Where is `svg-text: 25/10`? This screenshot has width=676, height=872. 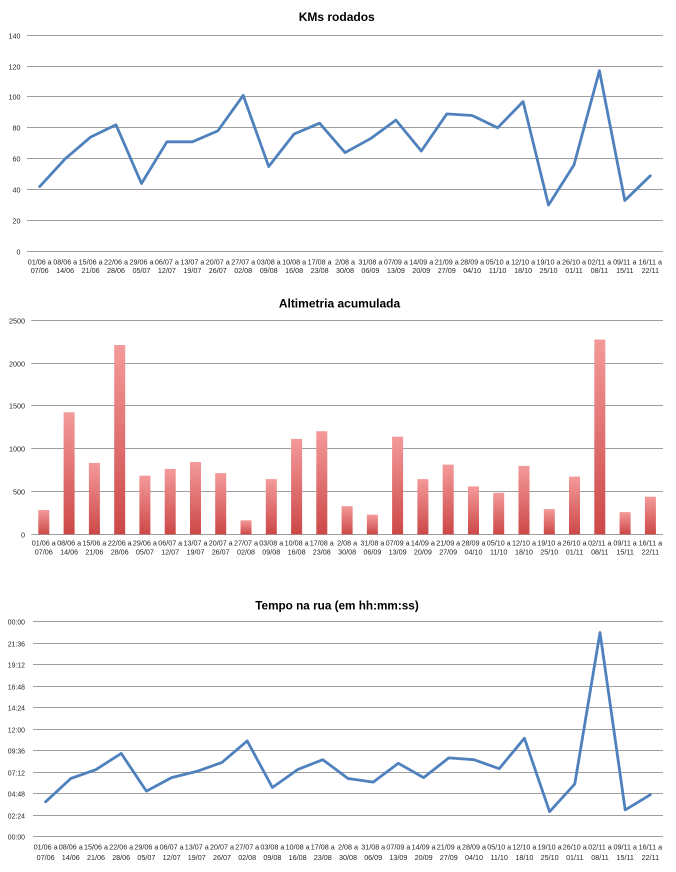 svg-text: 25/10 is located at coordinates (550, 857).